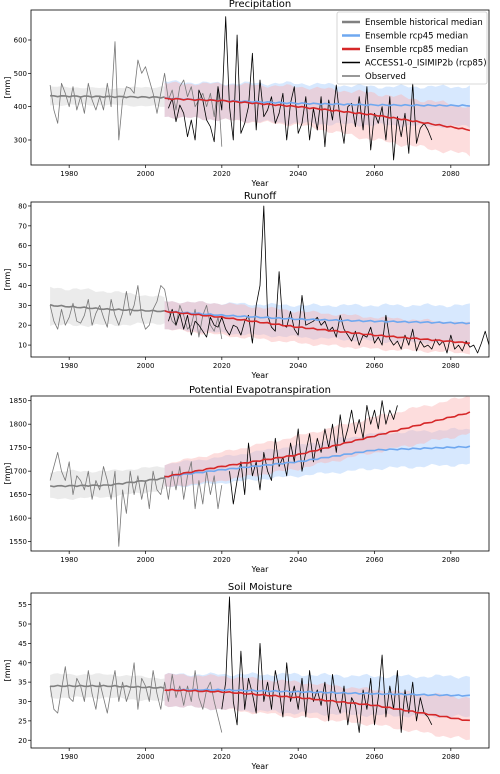  I want to click on y-tick-label: 600, so click(20, 41).